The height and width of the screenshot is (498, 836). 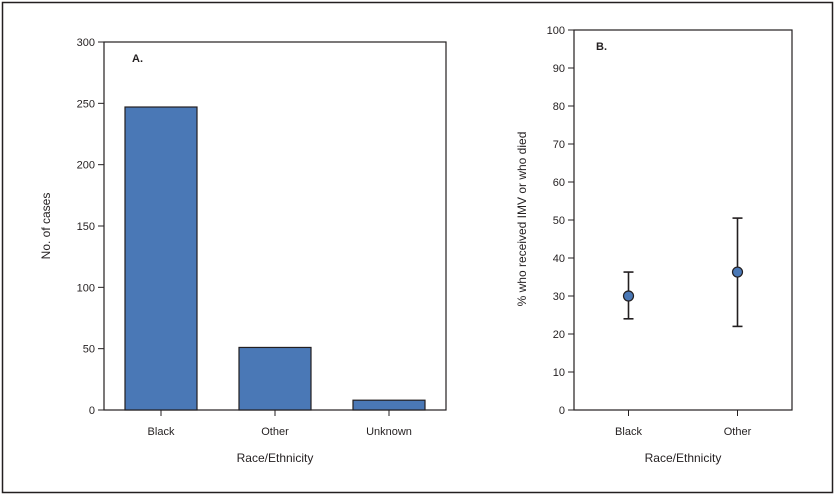 I want to click on y-tick-label: 300, so click(x=86, y=43).